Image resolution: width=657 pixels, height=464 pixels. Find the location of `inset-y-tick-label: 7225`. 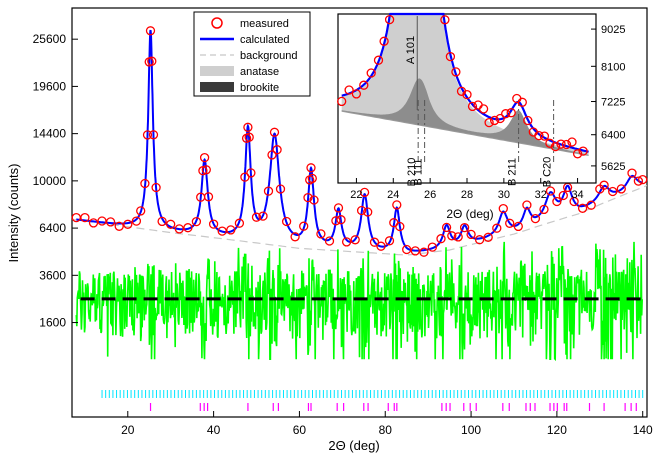

inset-y-tick-label: 7225 is located at coordinates (613, 103).